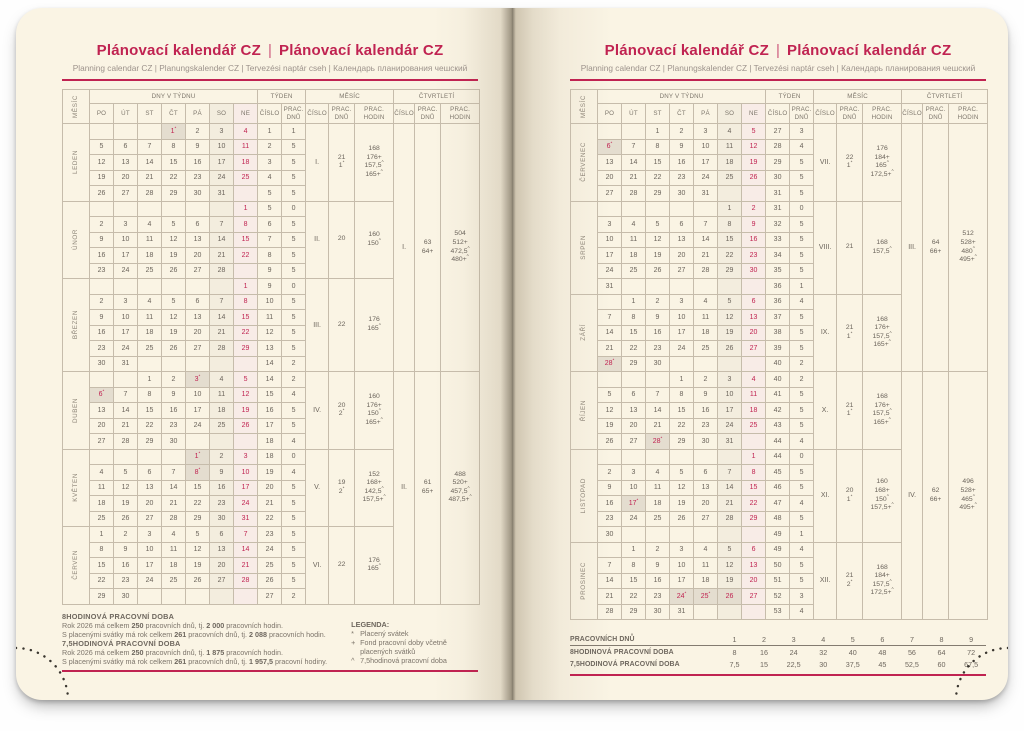 This screenshot has height=731, width=1024. I want to click on month-workhours-cell: 168 157,5^, so click(882, 247).